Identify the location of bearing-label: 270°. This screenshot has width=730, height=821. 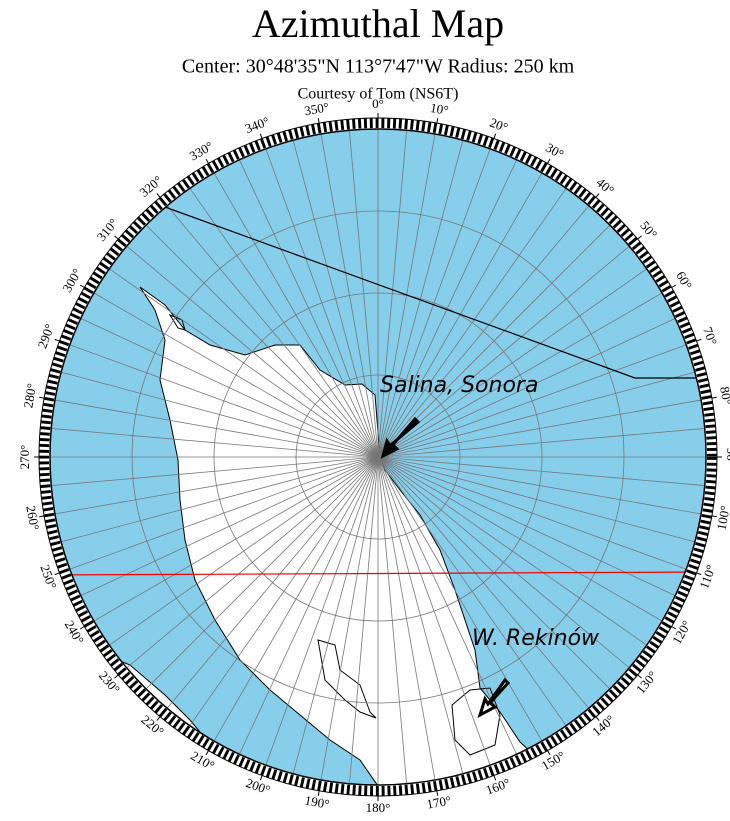
(24, 457).